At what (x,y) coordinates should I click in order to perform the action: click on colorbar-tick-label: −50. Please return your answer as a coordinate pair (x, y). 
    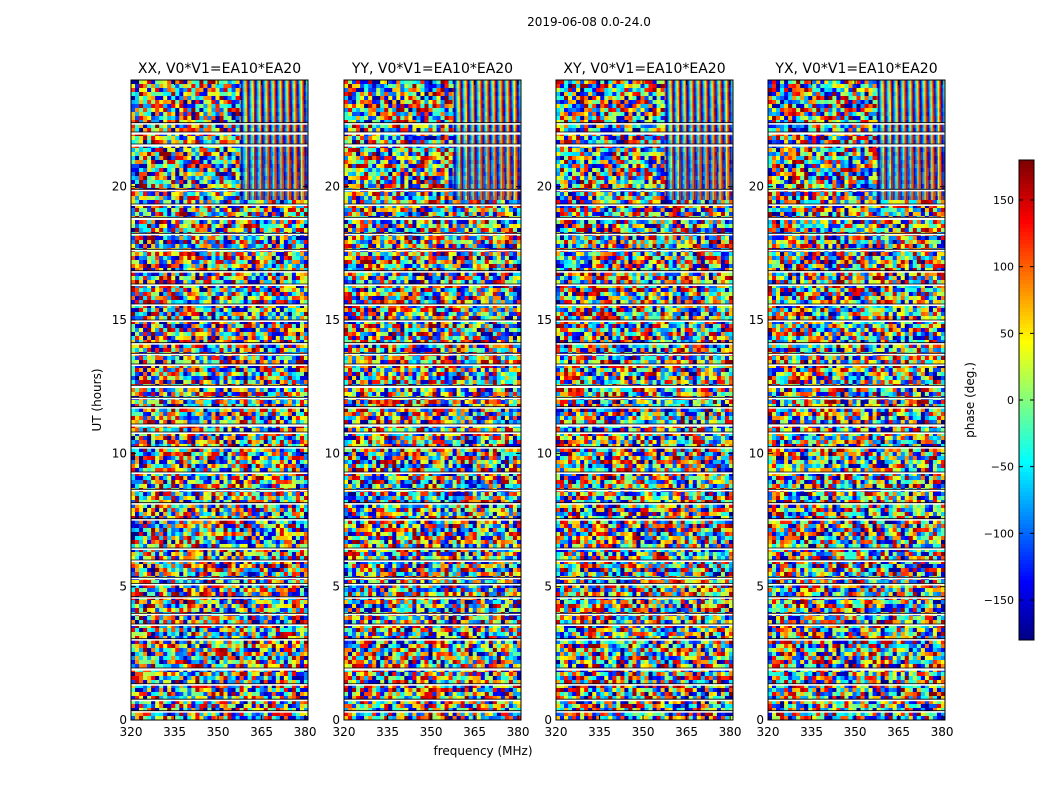
    Looking at the image, I should click on (1002, 467).